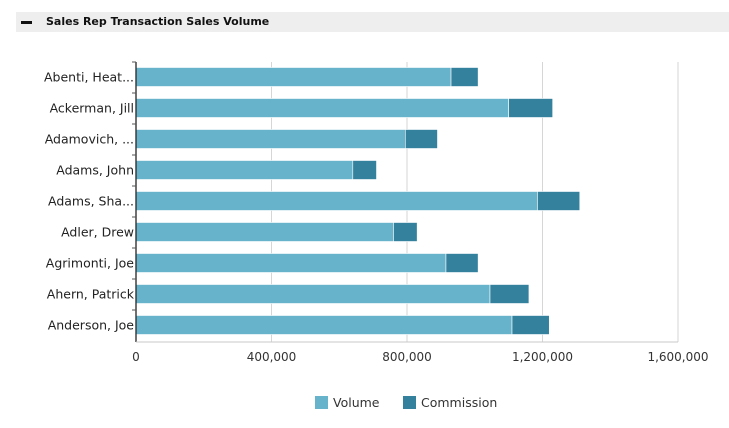  I want to click on x-tick-label: 800,000, so click(407, 357).